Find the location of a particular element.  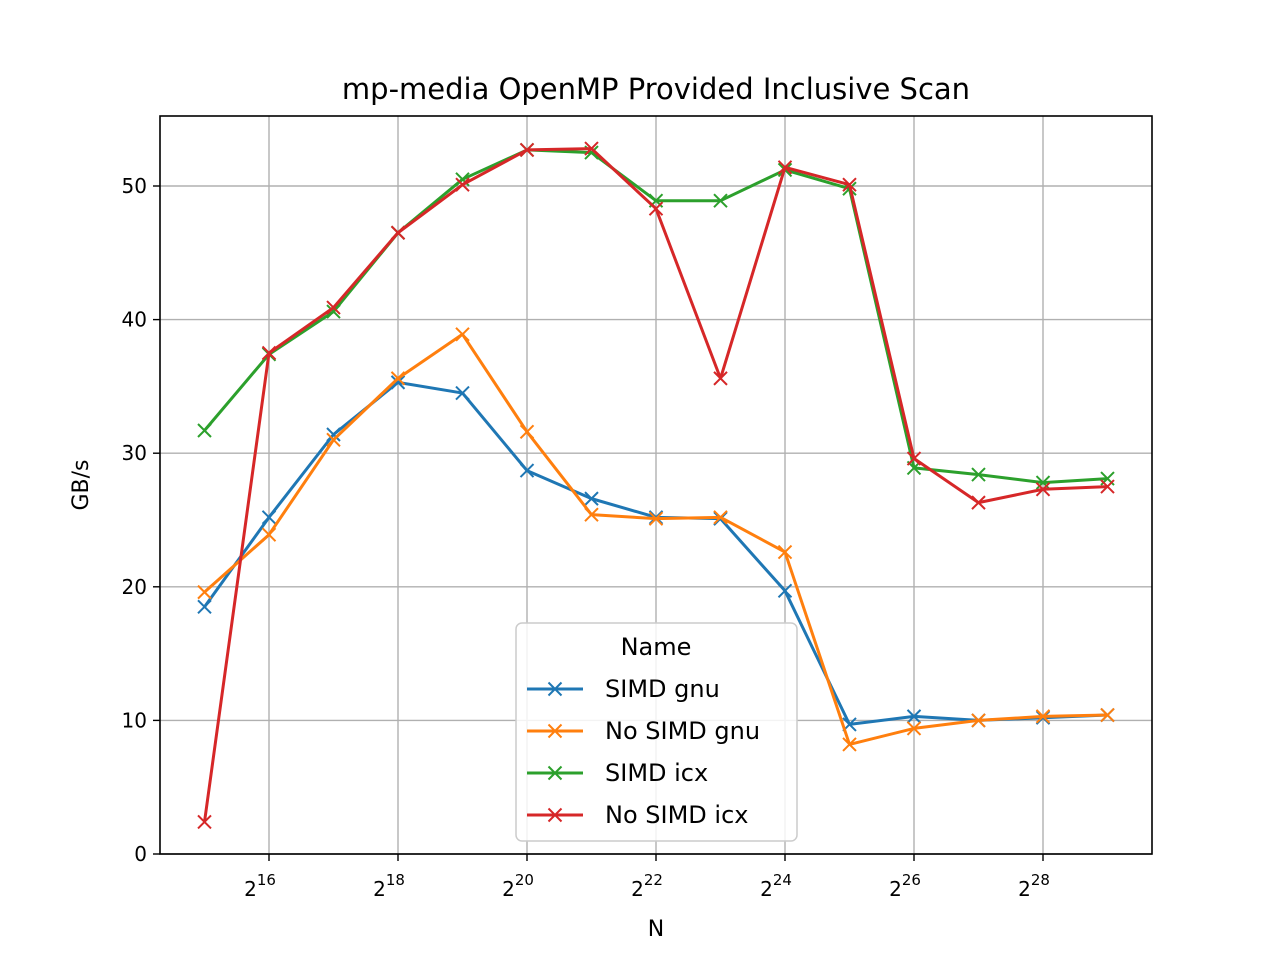

legend-label: No SIMD gnu is located at coordinates (682, 731).